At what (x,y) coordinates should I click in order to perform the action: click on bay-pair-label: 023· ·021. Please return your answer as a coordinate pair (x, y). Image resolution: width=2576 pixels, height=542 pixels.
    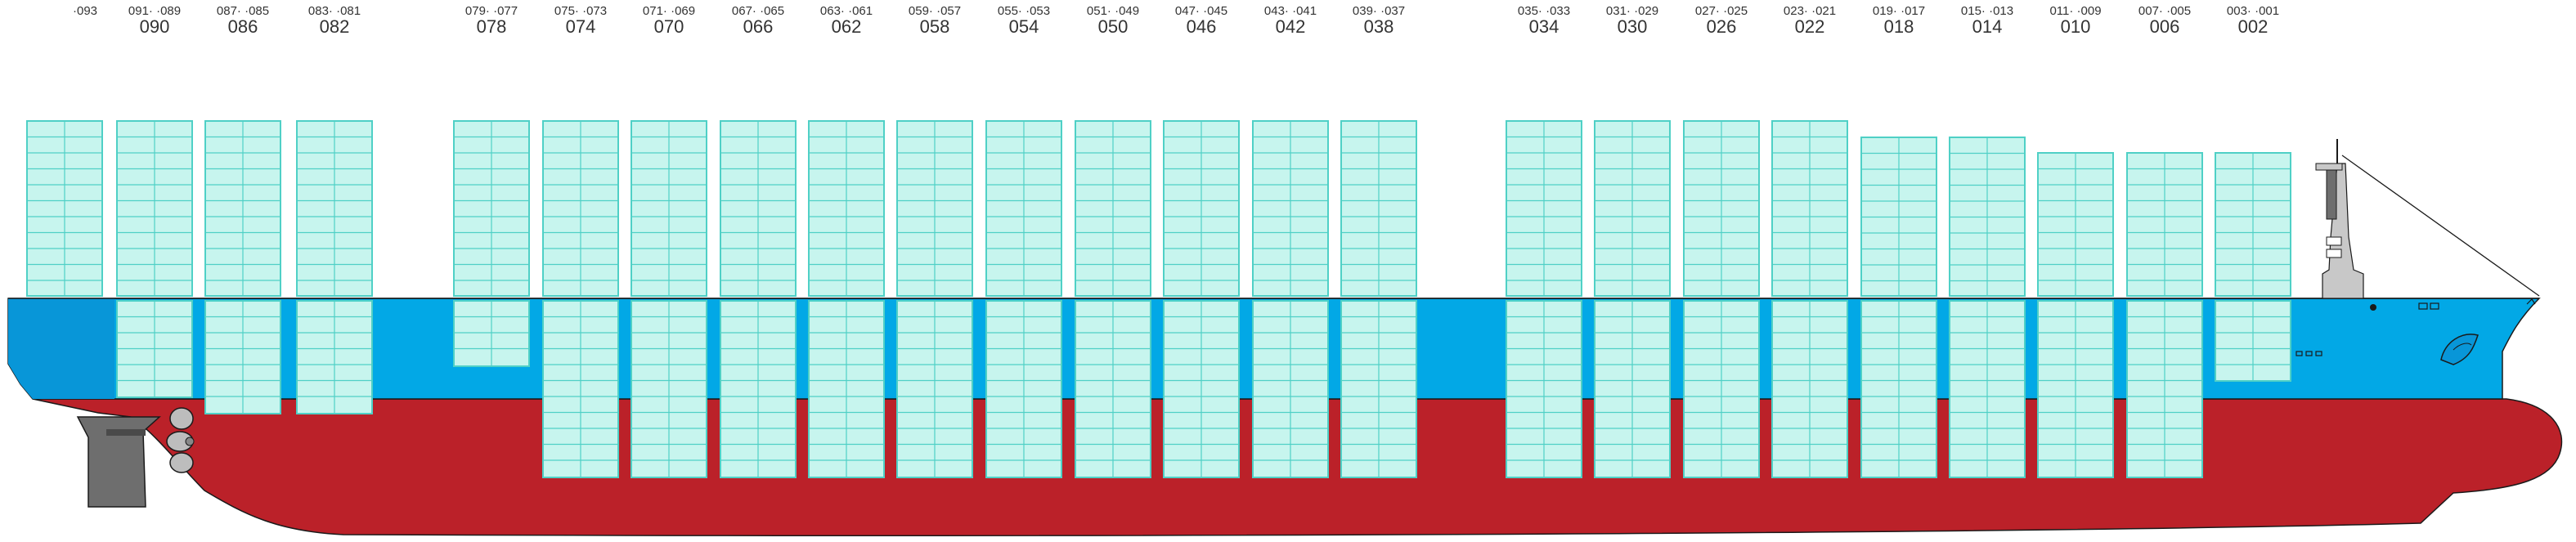
    Looking at the image, I should click on (1810, 11).